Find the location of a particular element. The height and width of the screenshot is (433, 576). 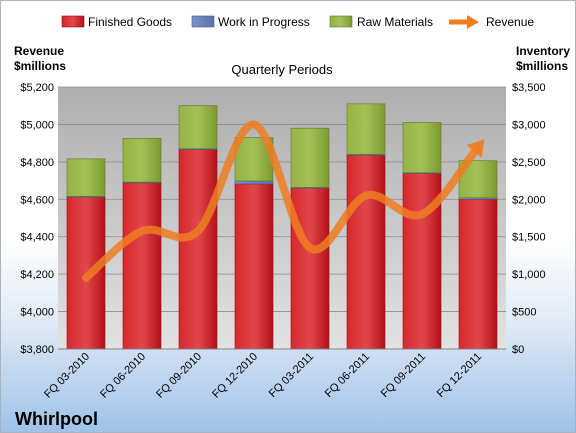

right-tick-label: $1,500 is located at coordinates (529, 238).